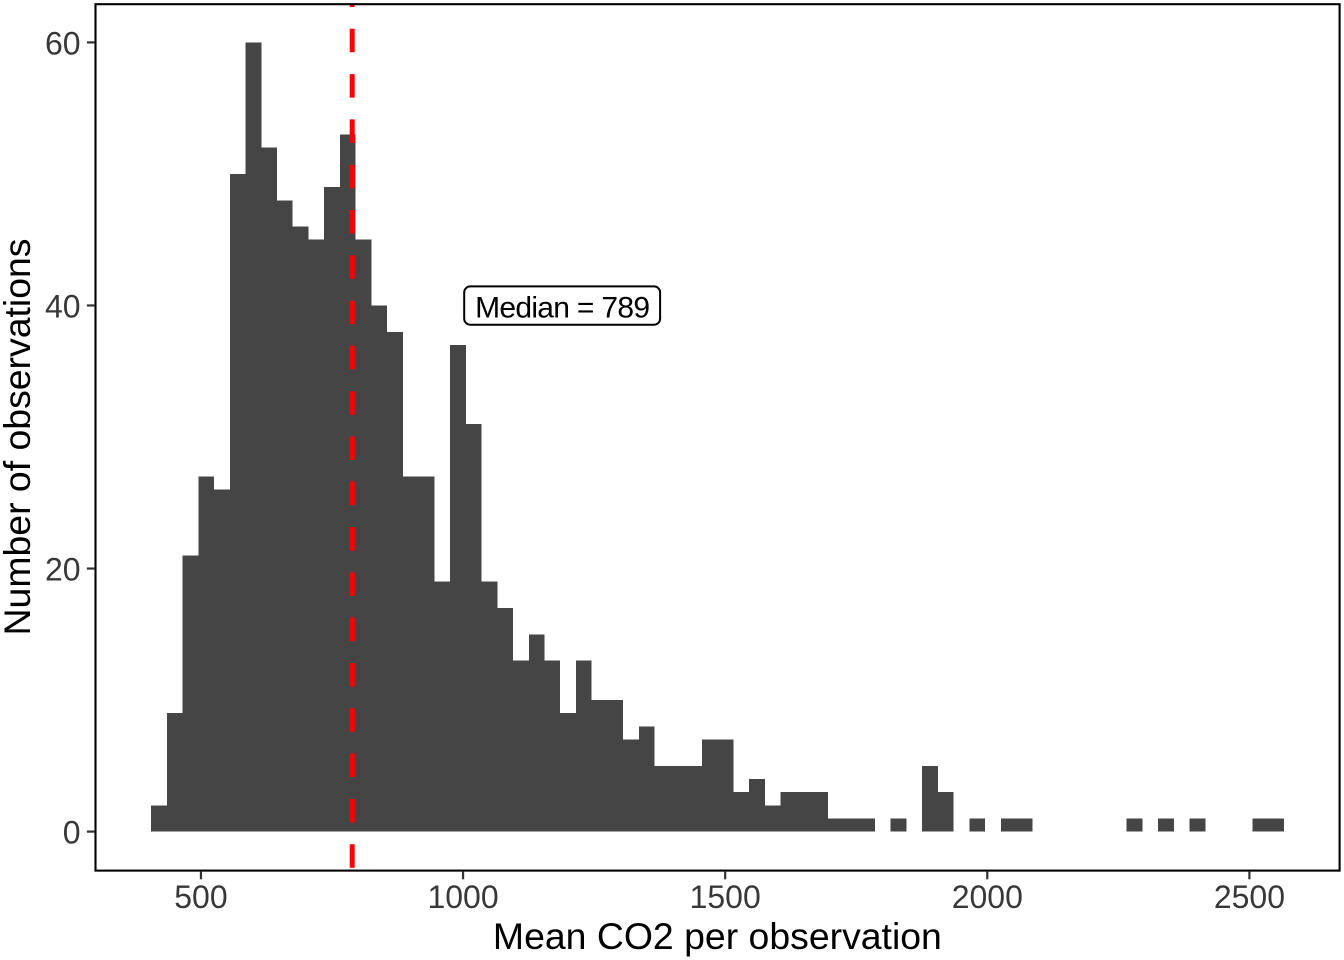  I want to click on svg-text: 2000, so click(987, 897).